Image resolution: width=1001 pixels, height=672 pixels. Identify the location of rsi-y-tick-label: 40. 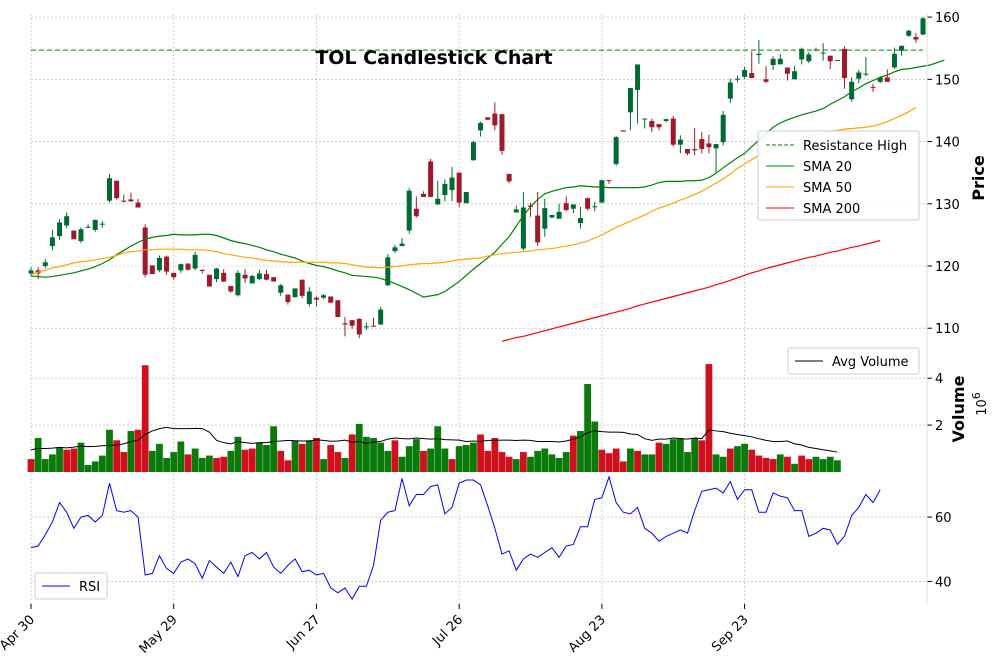
(943, 582).